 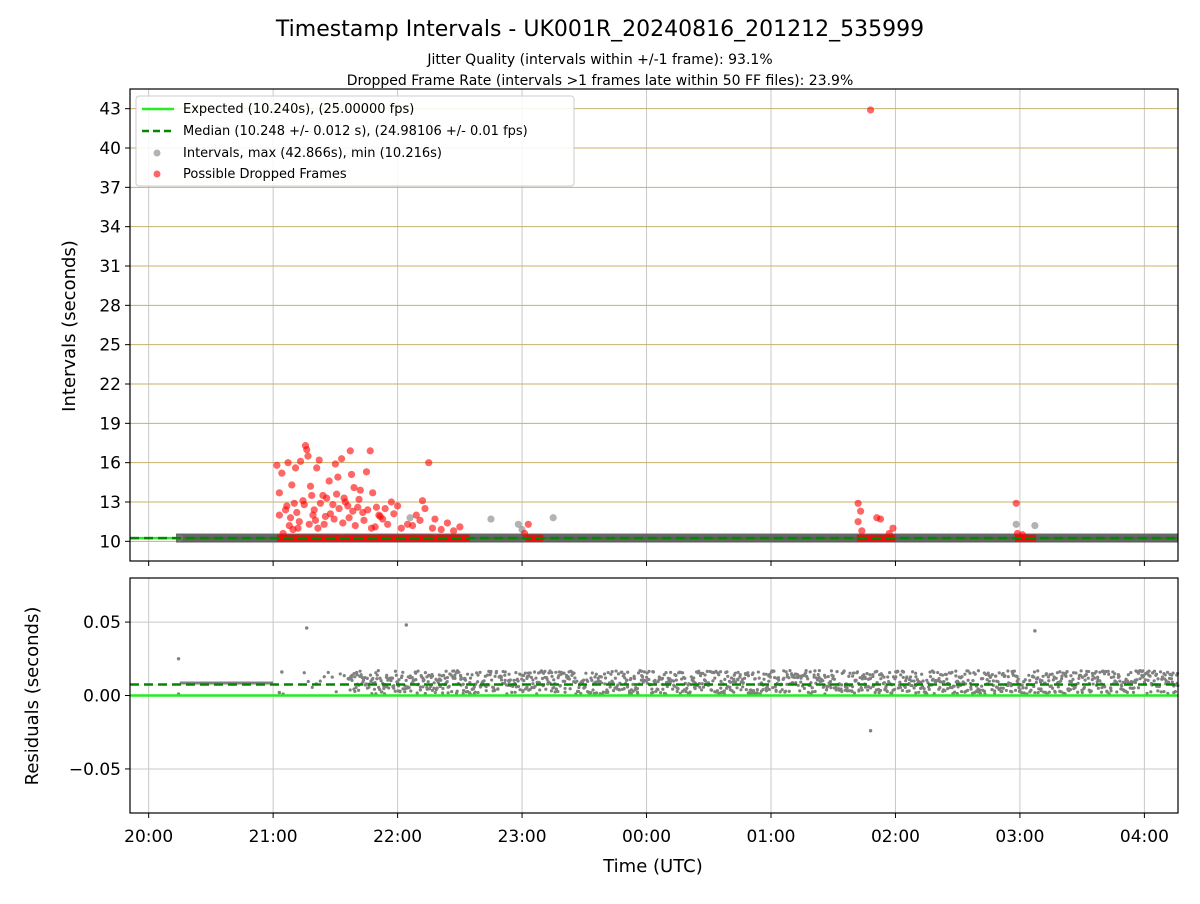 What do you see at coordinates (32, 696) in the screenshot?
I see `bottom-y-axis-label: Residuals (seconds)` at bounding box center [32, 696].